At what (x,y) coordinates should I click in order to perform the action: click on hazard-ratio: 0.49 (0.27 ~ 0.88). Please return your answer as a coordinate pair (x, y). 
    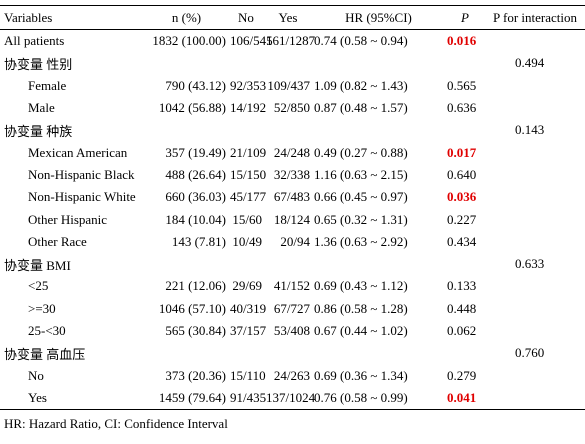
    Looking at the image, I should click on (361, 152).